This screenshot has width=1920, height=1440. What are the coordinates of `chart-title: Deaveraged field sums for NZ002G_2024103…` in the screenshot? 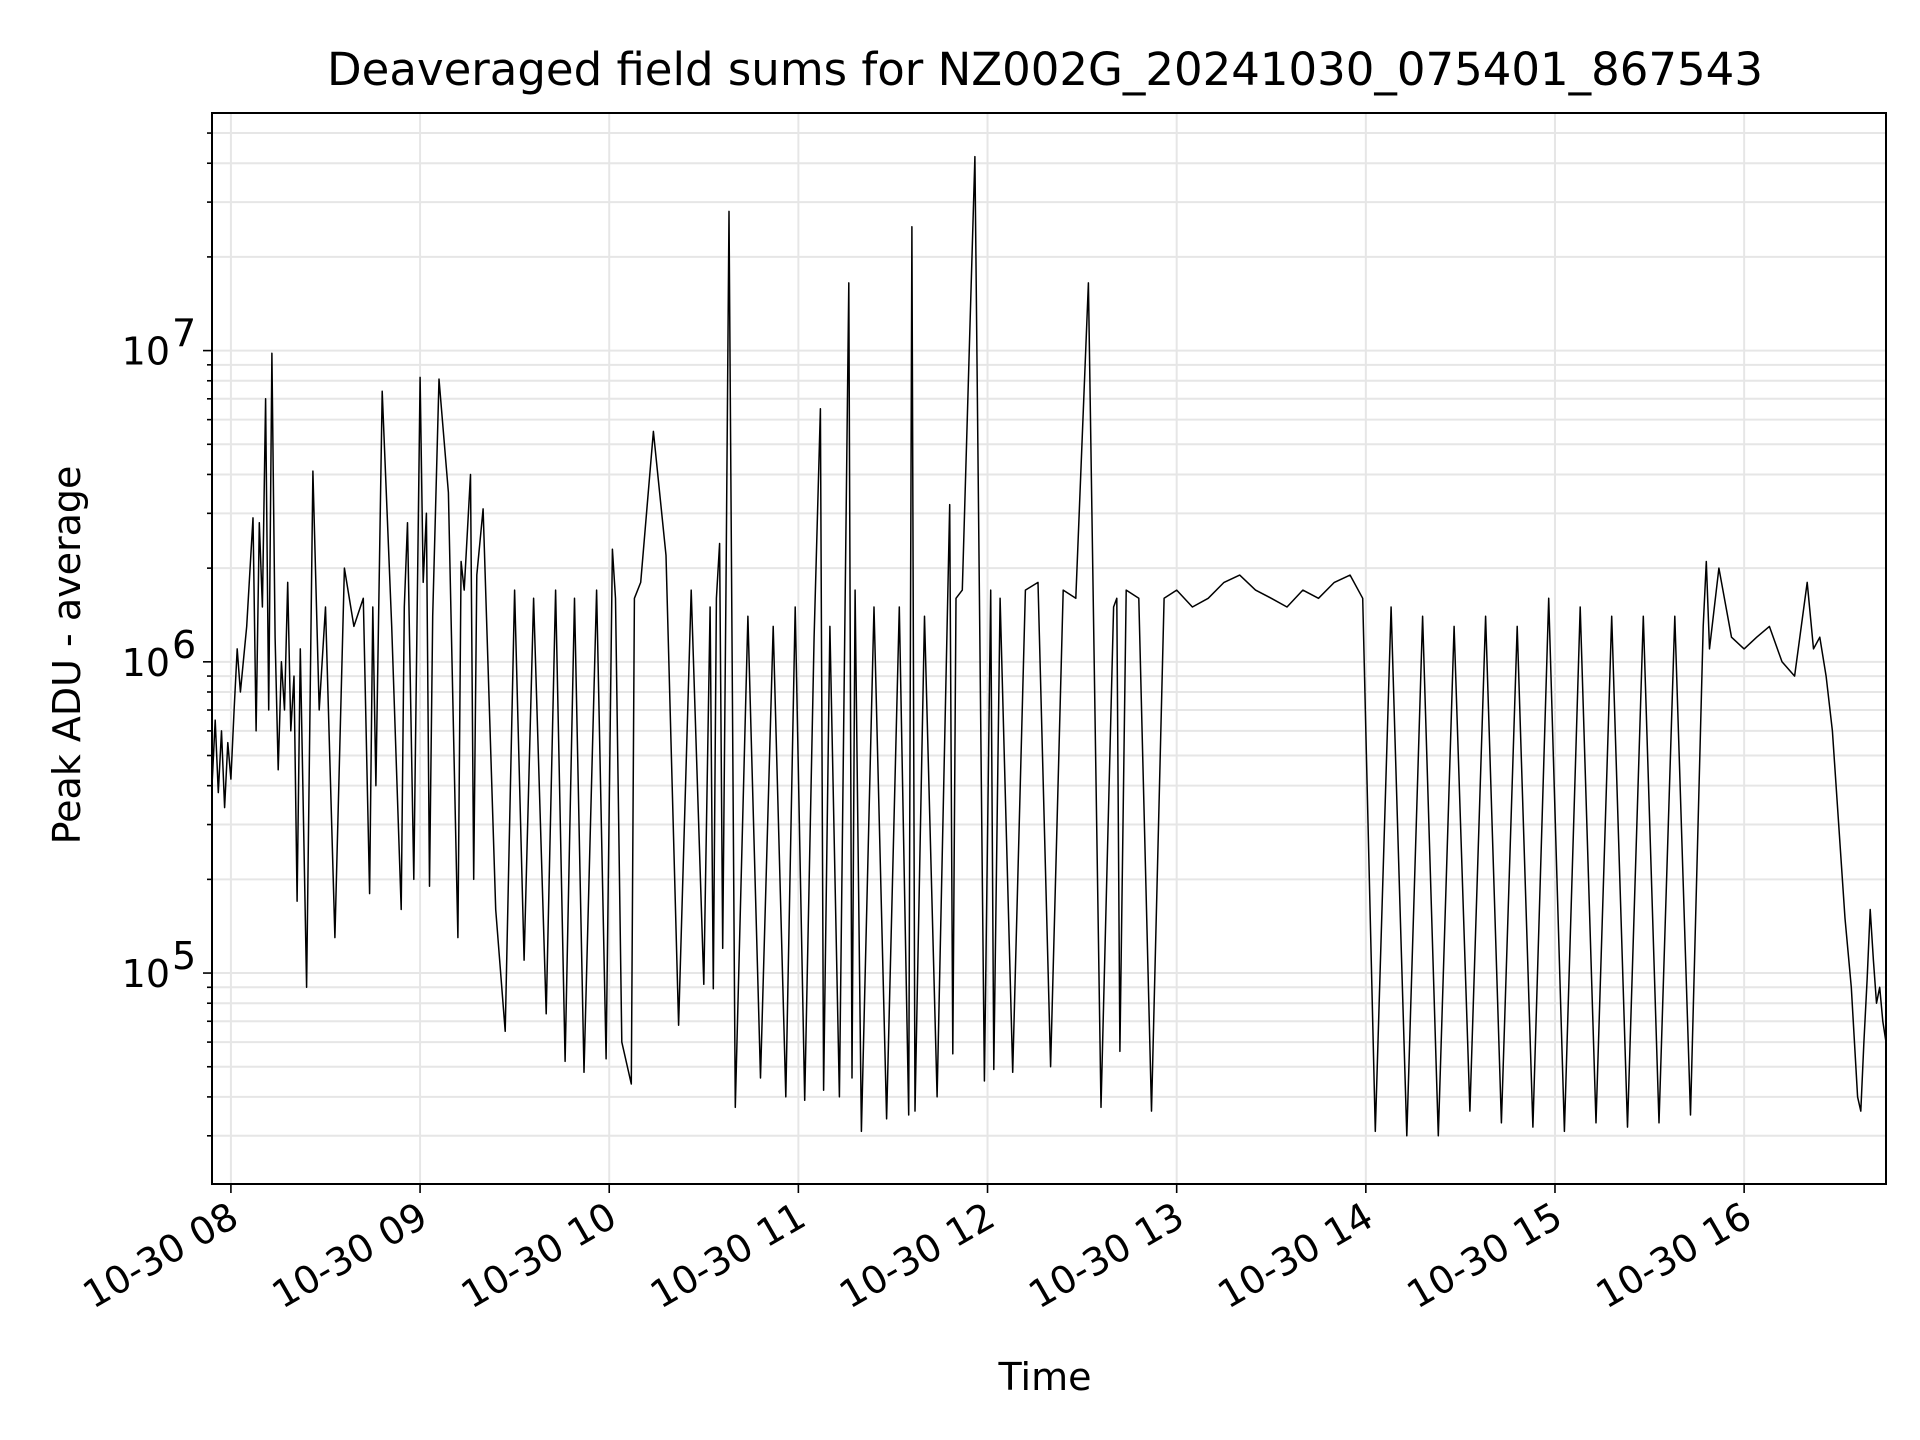 It's located at (1045, 69).